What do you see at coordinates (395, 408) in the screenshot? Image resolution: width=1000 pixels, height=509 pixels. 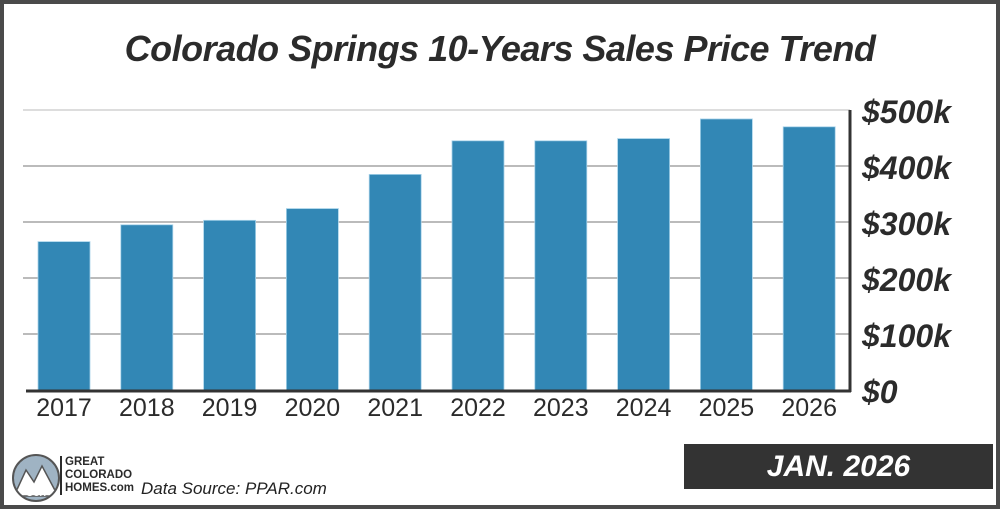 I see `x-tick-label: 2021` at bounding box center [395, 408].